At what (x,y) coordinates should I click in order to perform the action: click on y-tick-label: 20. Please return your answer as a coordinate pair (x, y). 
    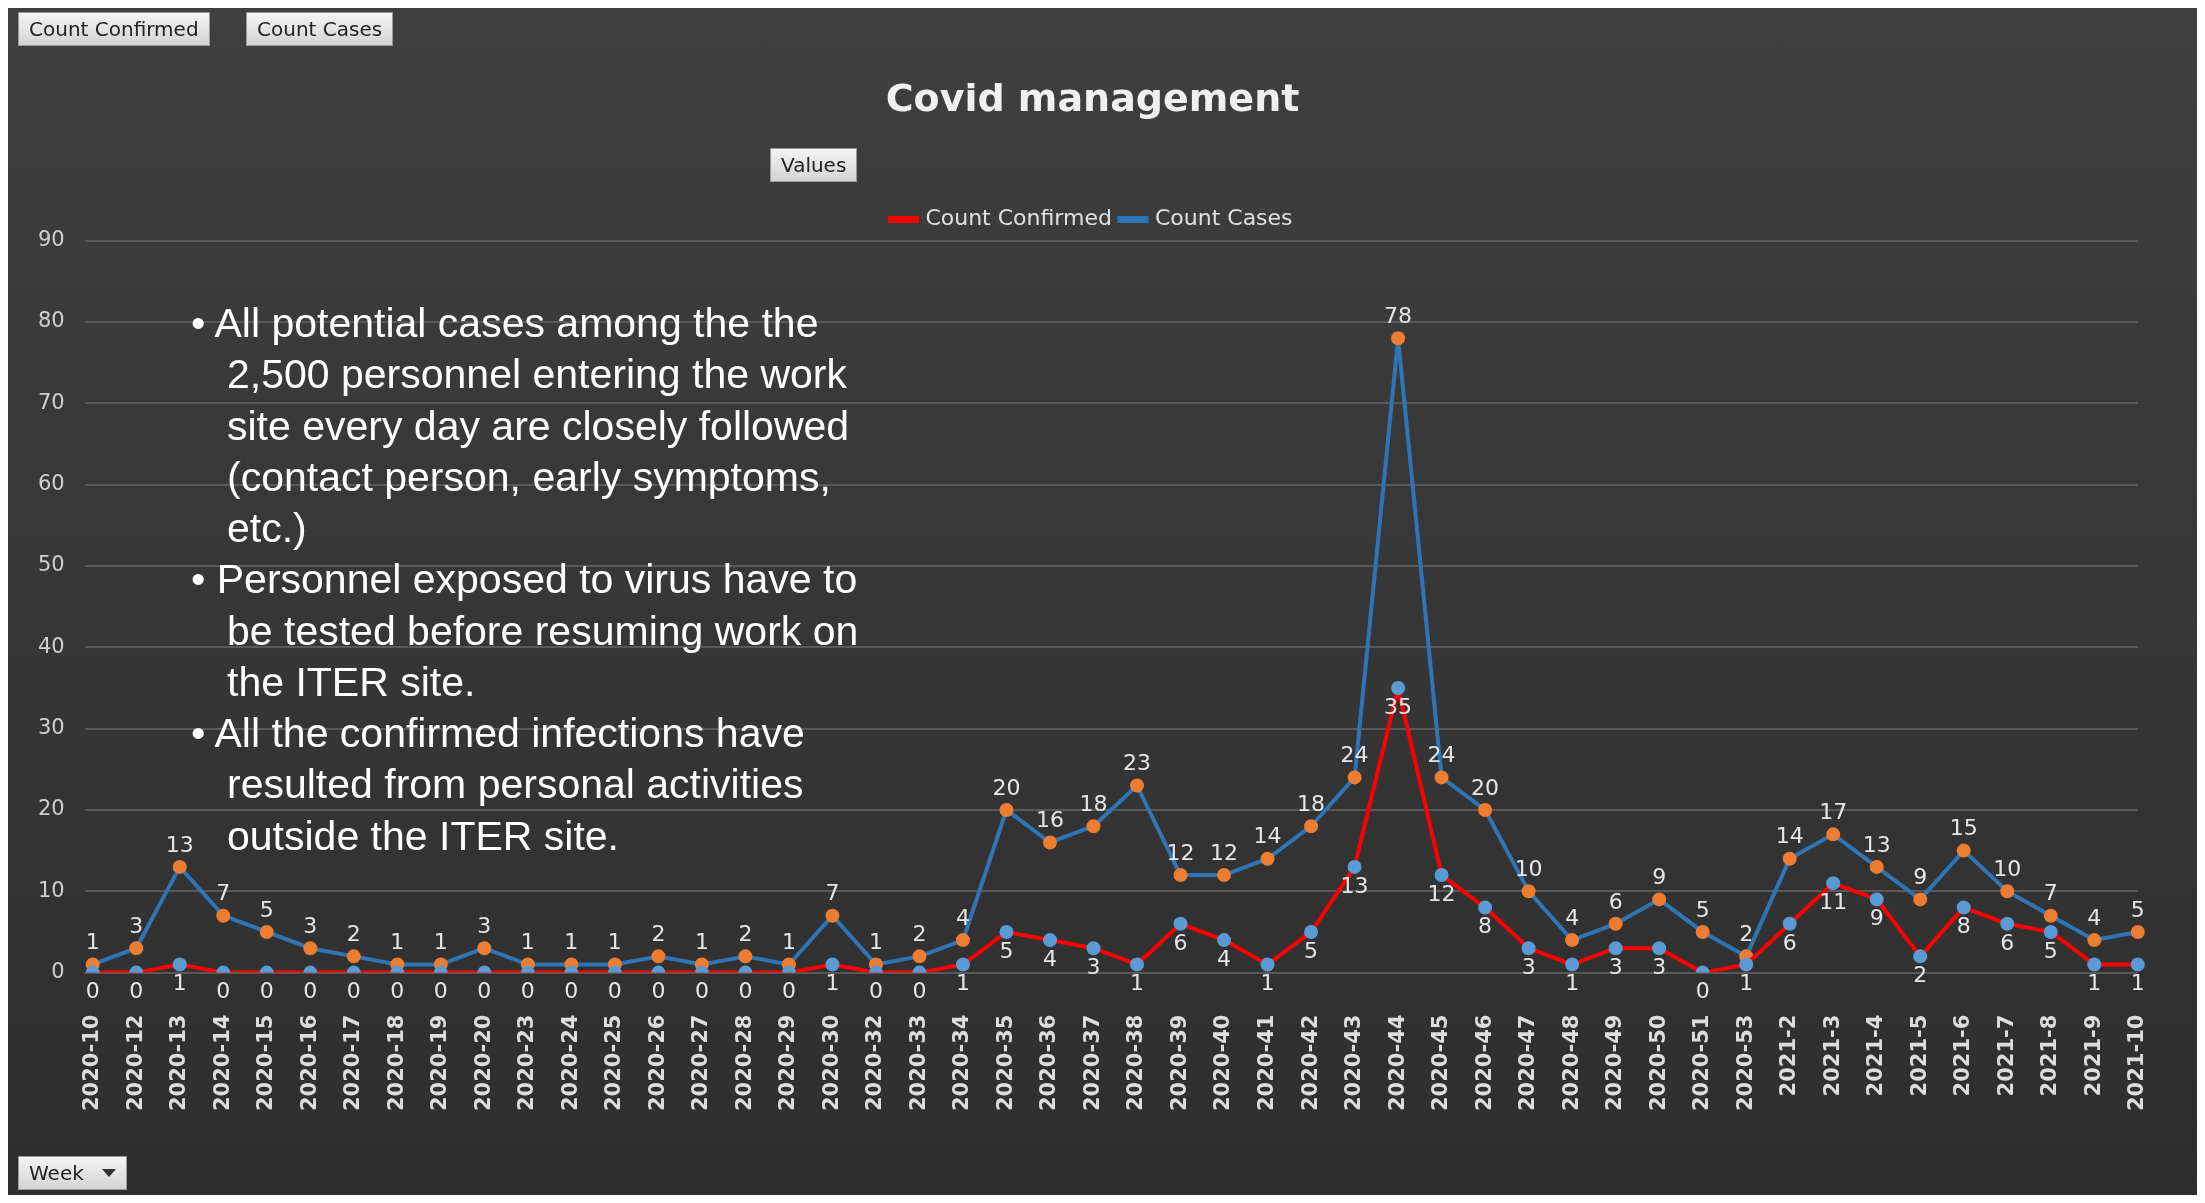
    Looking at the image, I should click on (51, 808).